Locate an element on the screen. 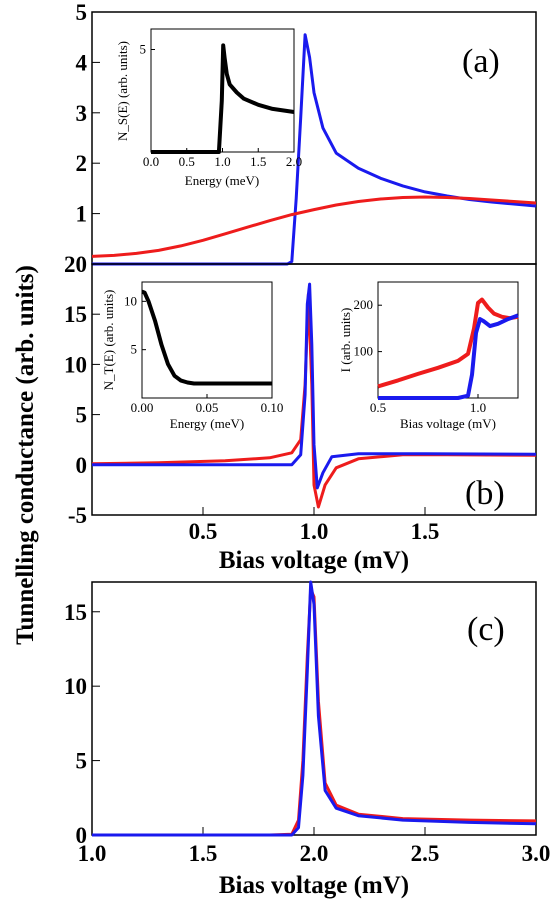  inset-bl-lines is located at coordinates (206, 337).